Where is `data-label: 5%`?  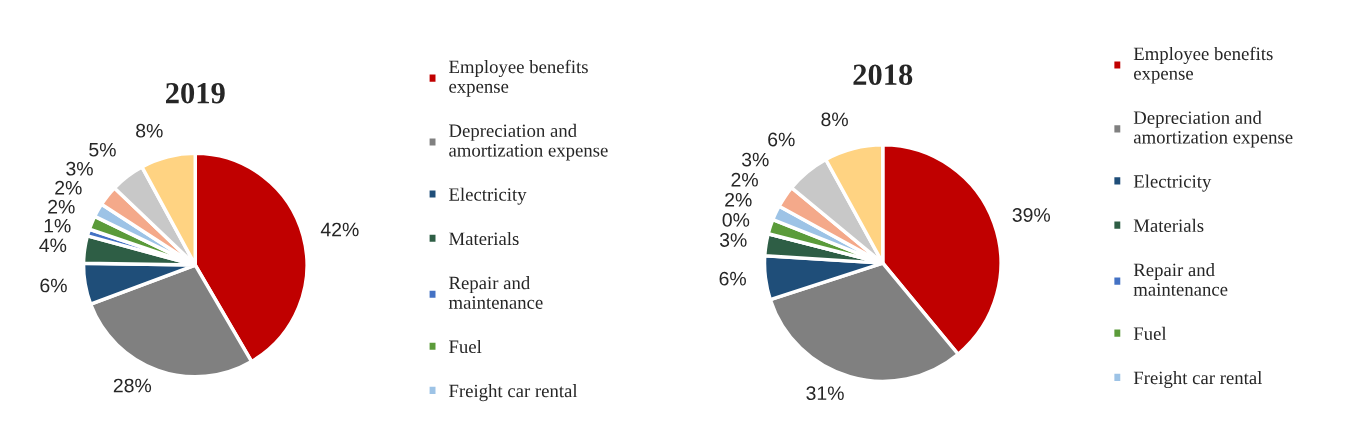 data-label: 5% is located at coordinates (102, 149).